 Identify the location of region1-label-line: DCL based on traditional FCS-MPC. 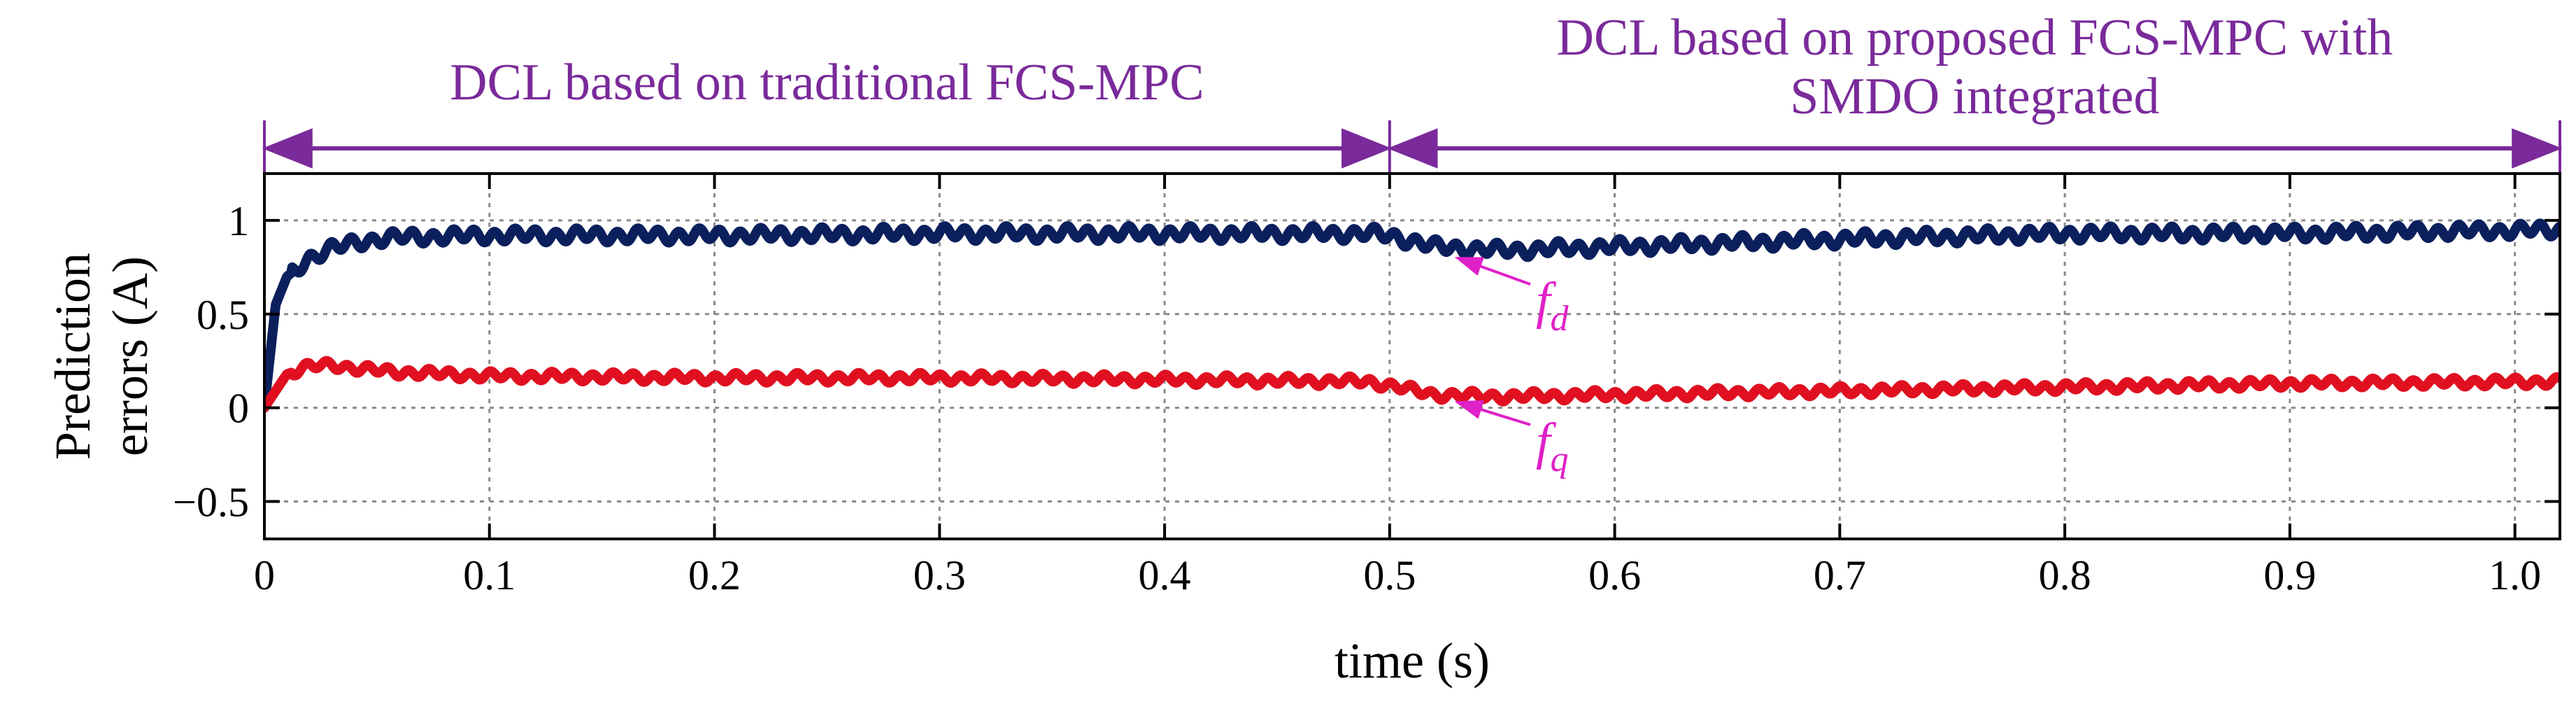
(827, 82).